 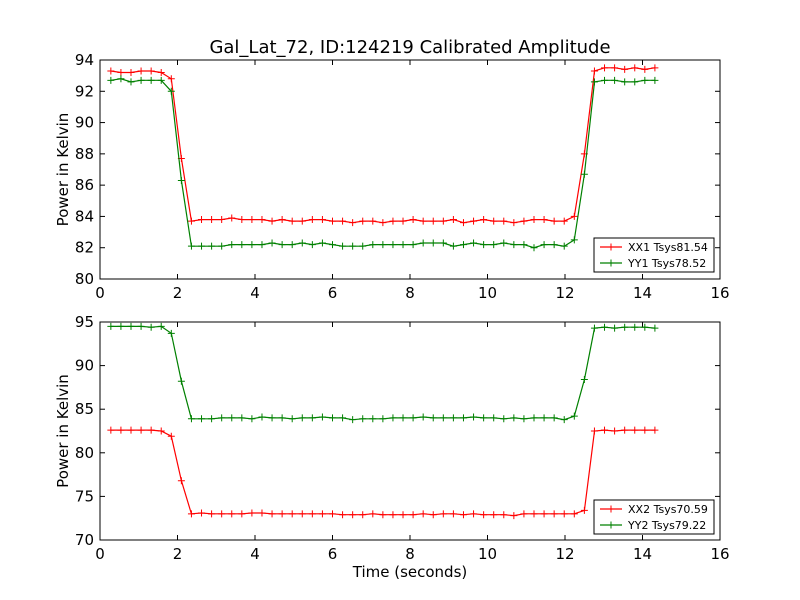 I want to click on y-tick-label: 84, so click(x=84, y=216).